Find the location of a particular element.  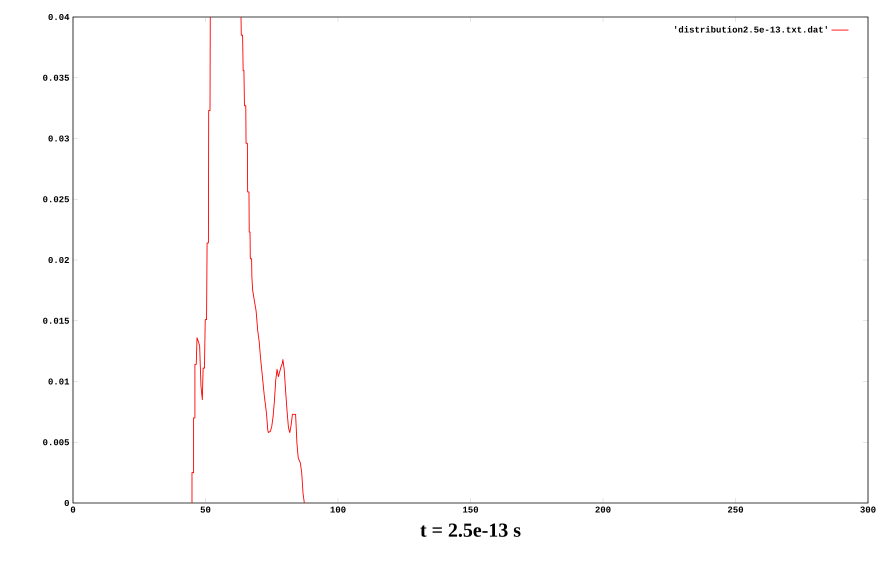

x-tick-label: 300 is located at coordinates (868, 509).